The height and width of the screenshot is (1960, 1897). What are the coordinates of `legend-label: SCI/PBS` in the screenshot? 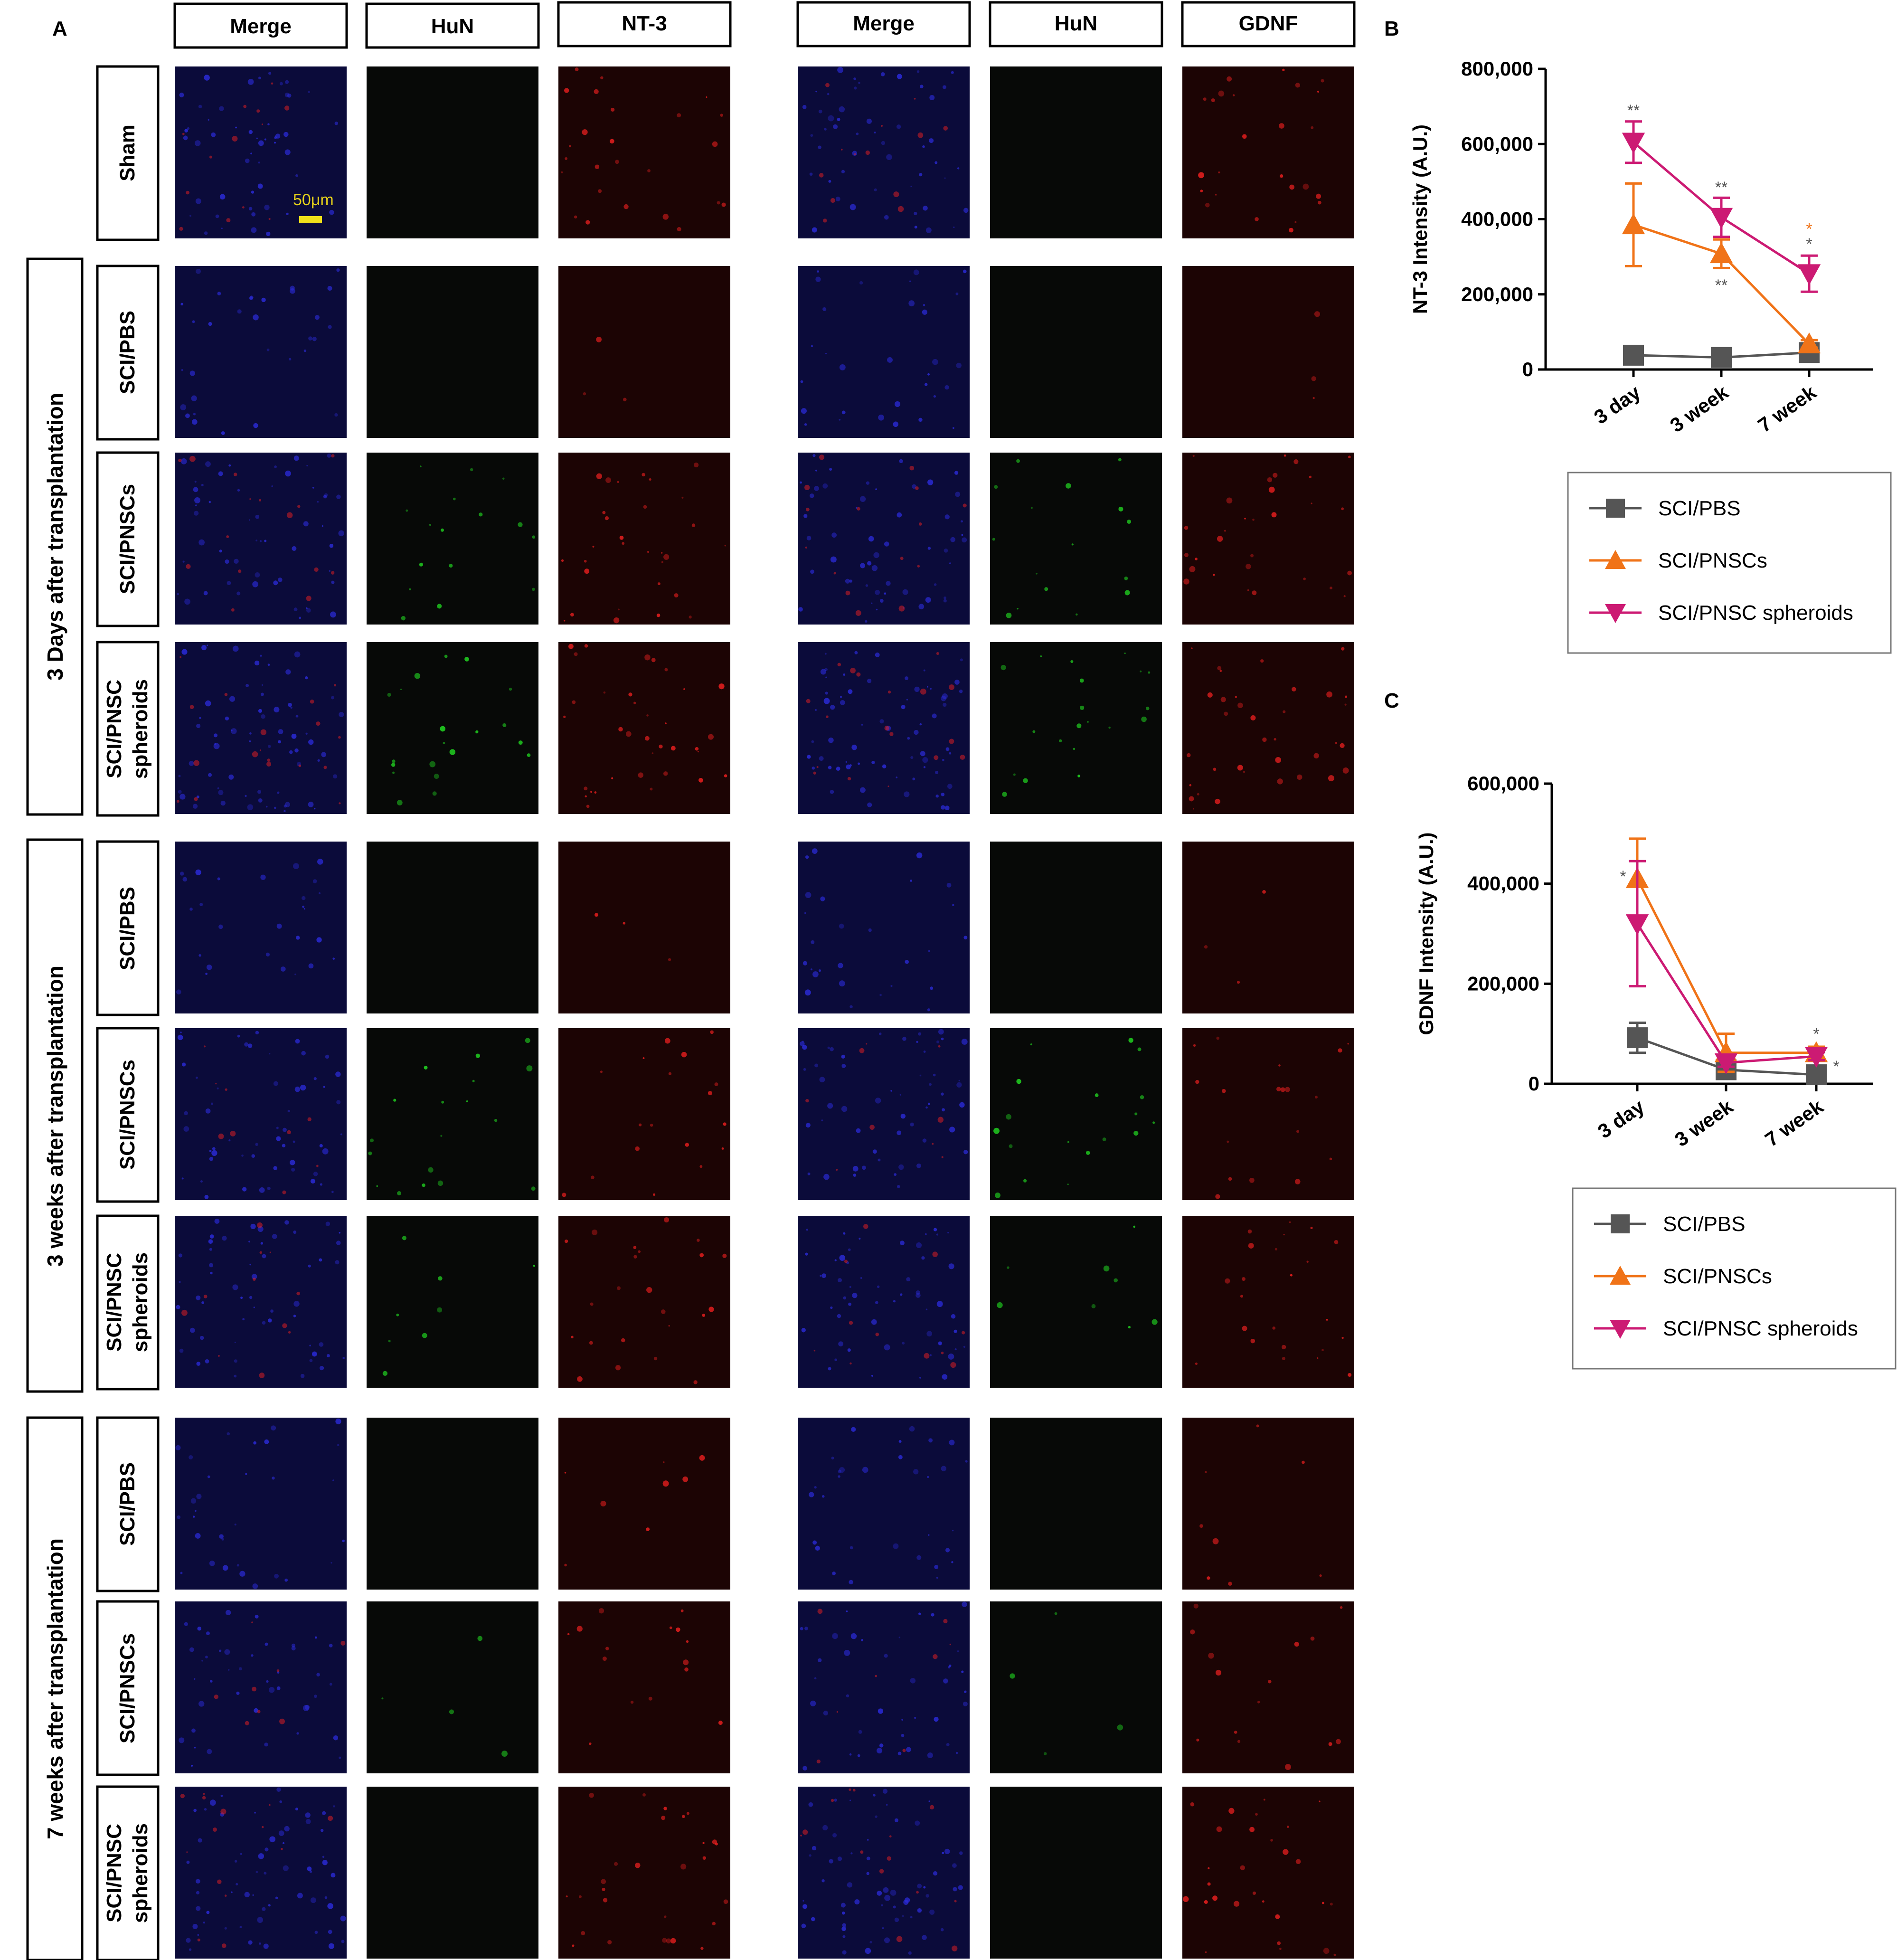 It's located at (1699, 508).